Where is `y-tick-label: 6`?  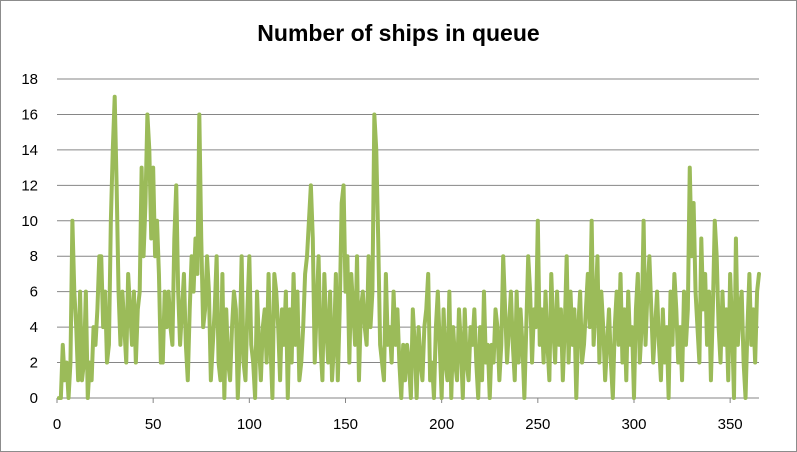
y-tick-label: 6 is located at coordinates (34, 292).